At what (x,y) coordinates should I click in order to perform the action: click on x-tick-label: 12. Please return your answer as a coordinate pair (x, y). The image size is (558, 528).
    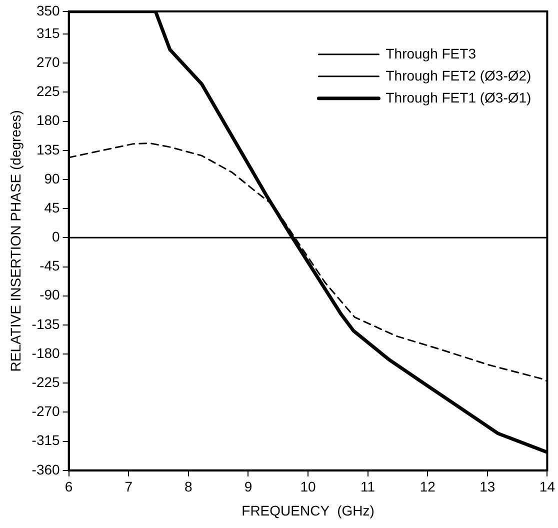
    Looking at the image, I should click on (428, 486).